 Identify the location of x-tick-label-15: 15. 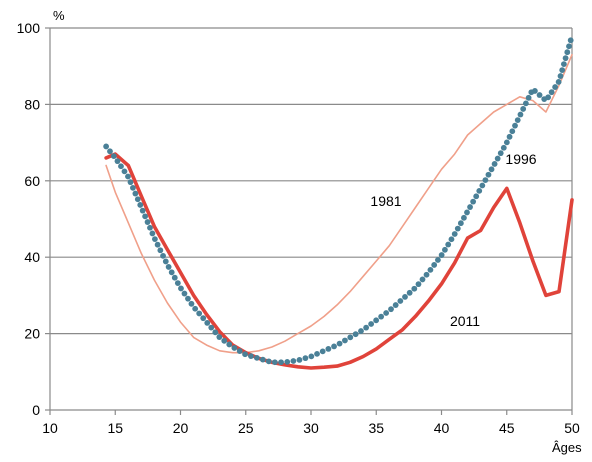
(115, 428).